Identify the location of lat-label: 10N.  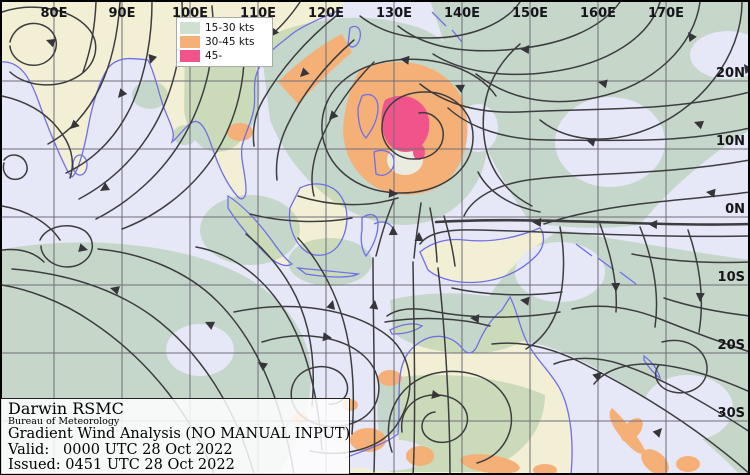
(730, 141).